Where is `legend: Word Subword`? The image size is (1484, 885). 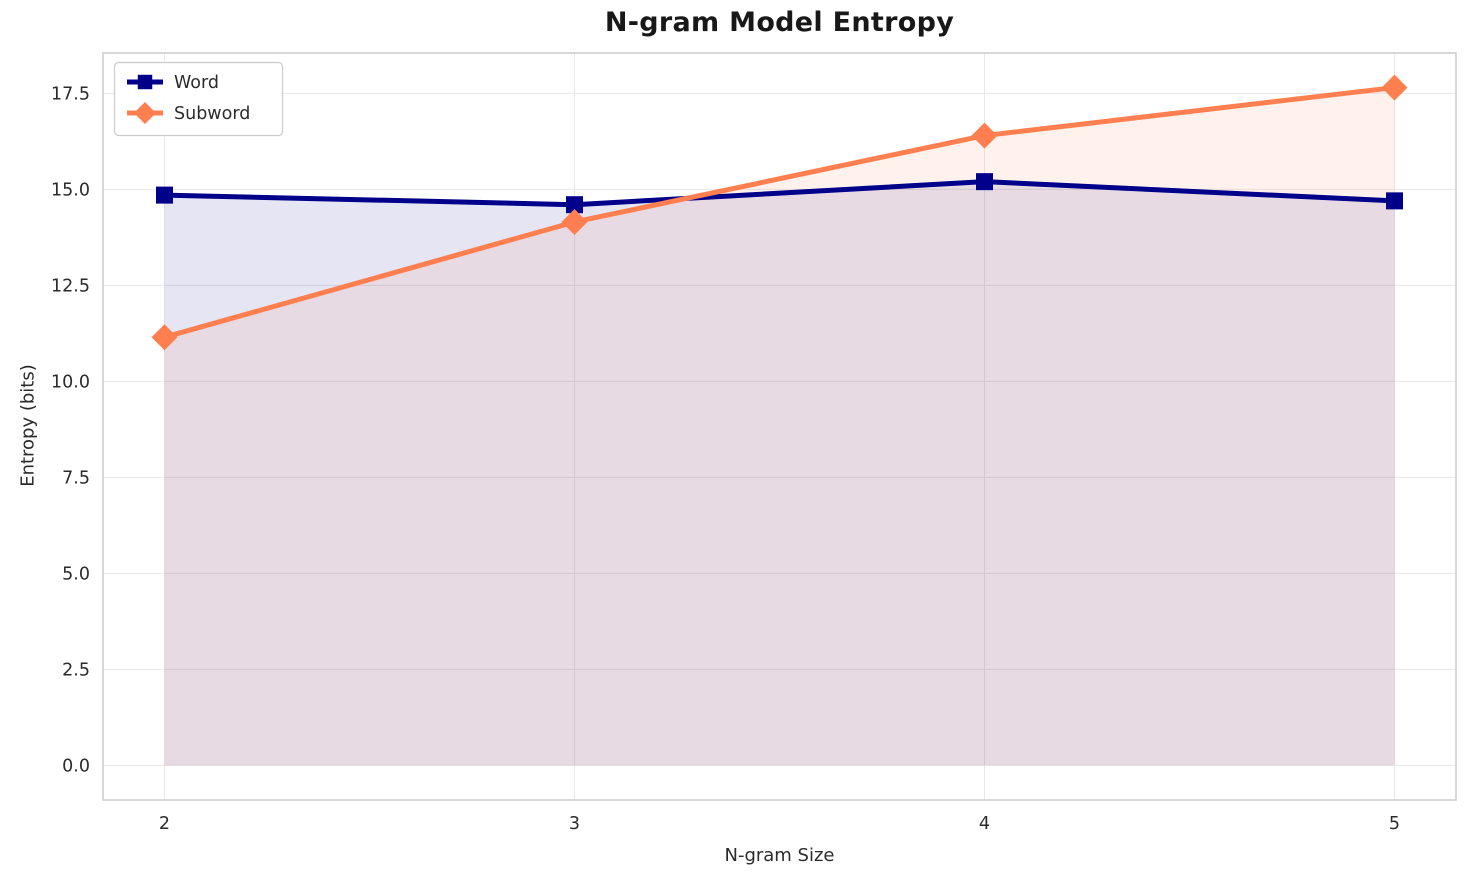 legend: Word Subword is located at coordinates (198, 99).